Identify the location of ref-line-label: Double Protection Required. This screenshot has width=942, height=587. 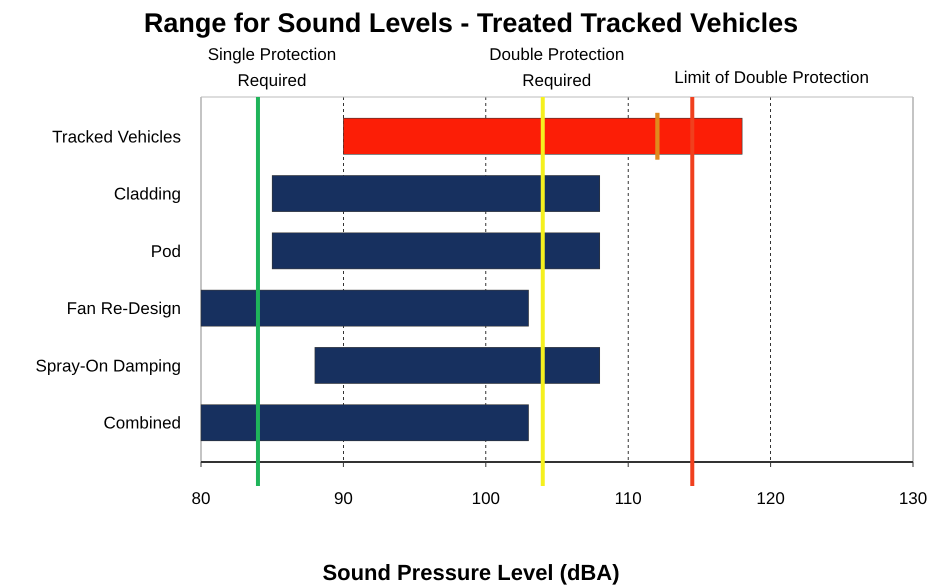
(556, 67).